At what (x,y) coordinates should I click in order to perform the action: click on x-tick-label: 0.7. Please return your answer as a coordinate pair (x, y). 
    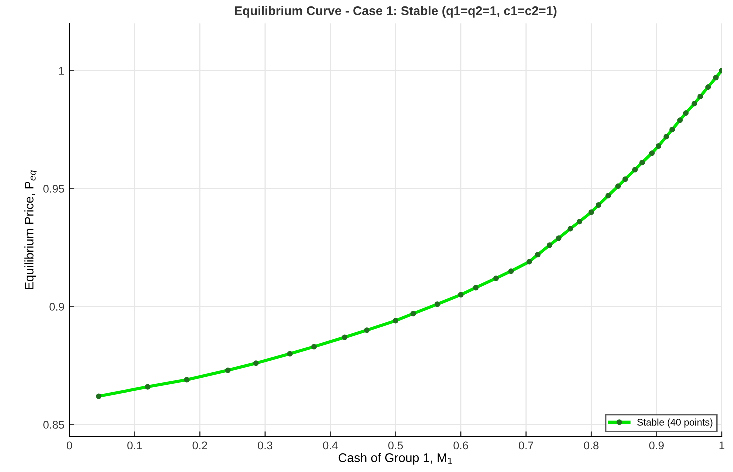
    Looking at the image, I should click on (526, 446).